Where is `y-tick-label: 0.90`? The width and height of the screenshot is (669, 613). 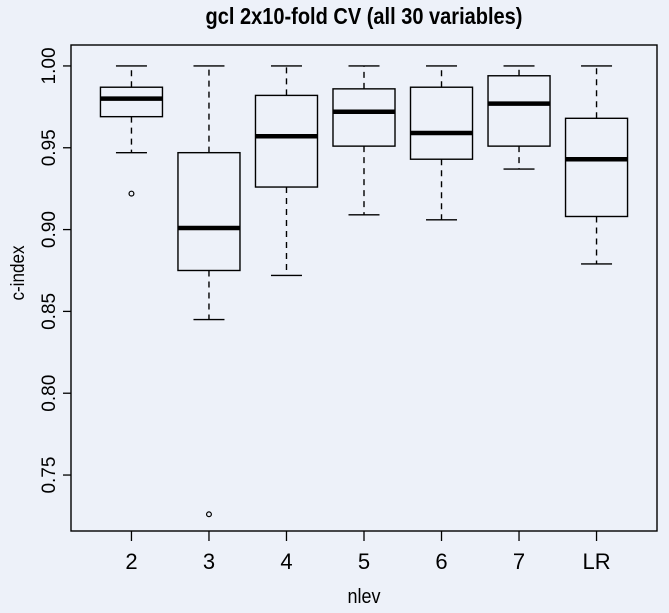
y-tick-label: 0.90 is located at coordinates (49, 229).